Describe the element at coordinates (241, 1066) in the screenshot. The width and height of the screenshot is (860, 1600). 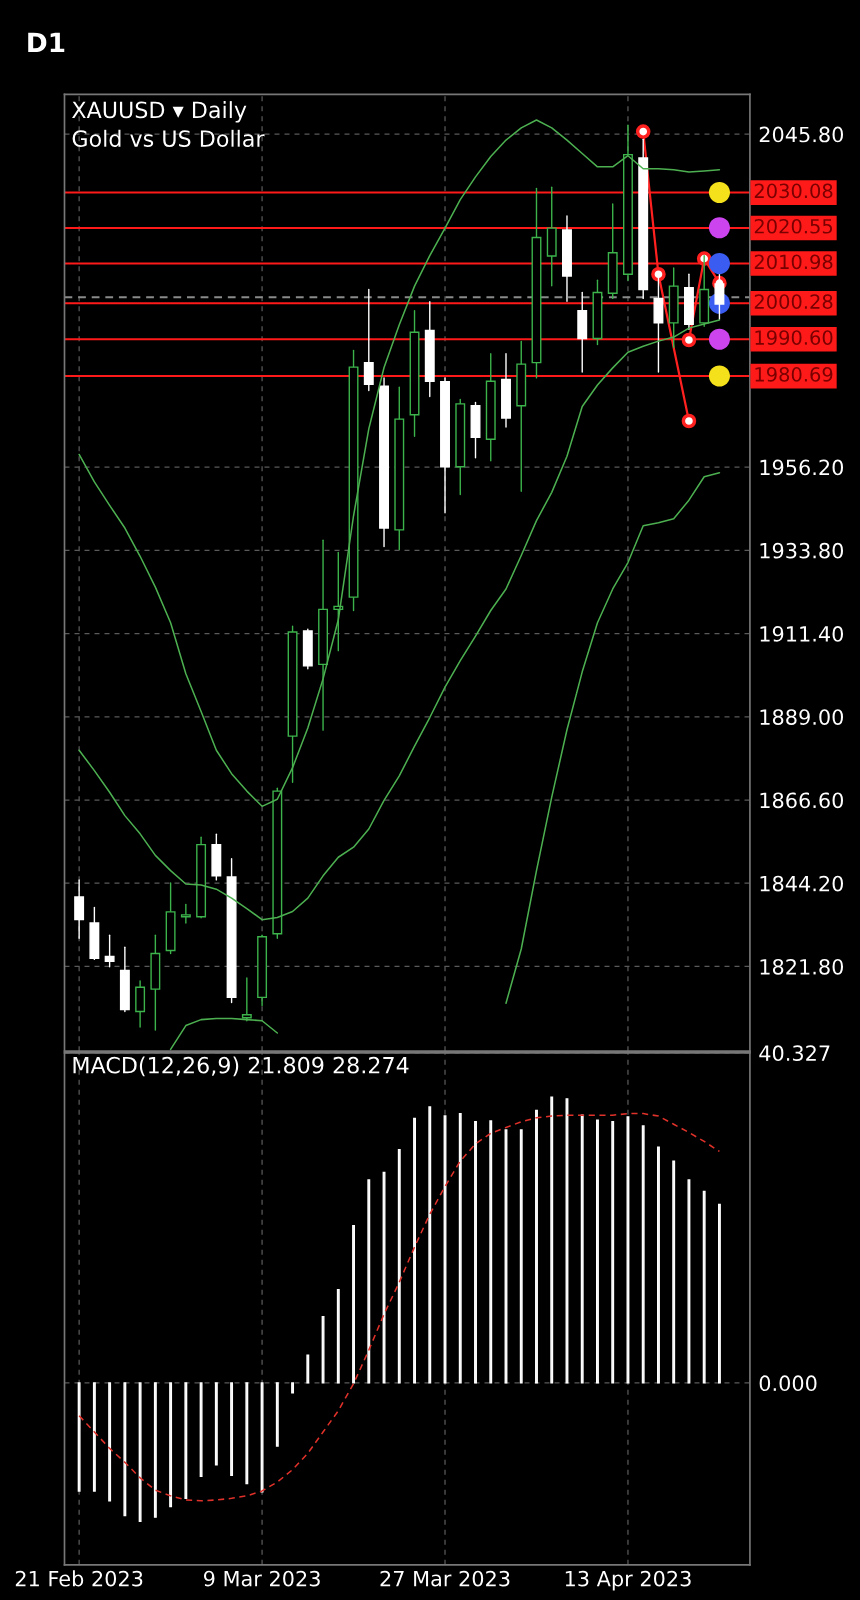
I see `chart-title: MACD(12,26,9) 21.809 28.274` at that location.